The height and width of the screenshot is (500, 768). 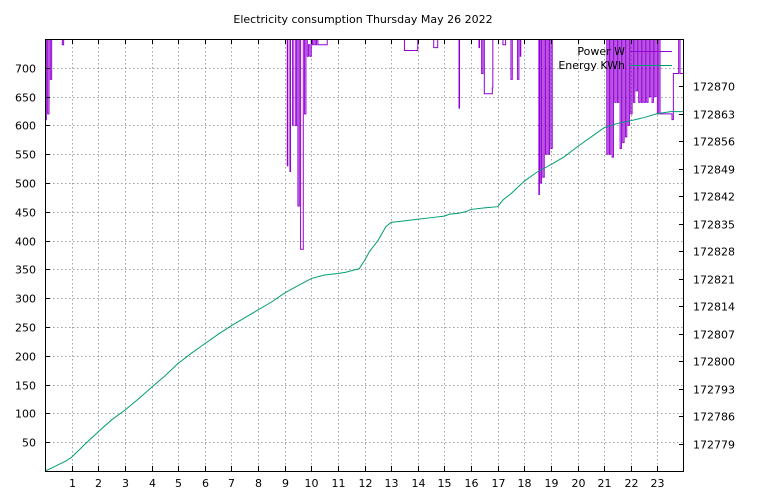 I want to click on y2-tick-label: 172856, so click(x=714, y=142).